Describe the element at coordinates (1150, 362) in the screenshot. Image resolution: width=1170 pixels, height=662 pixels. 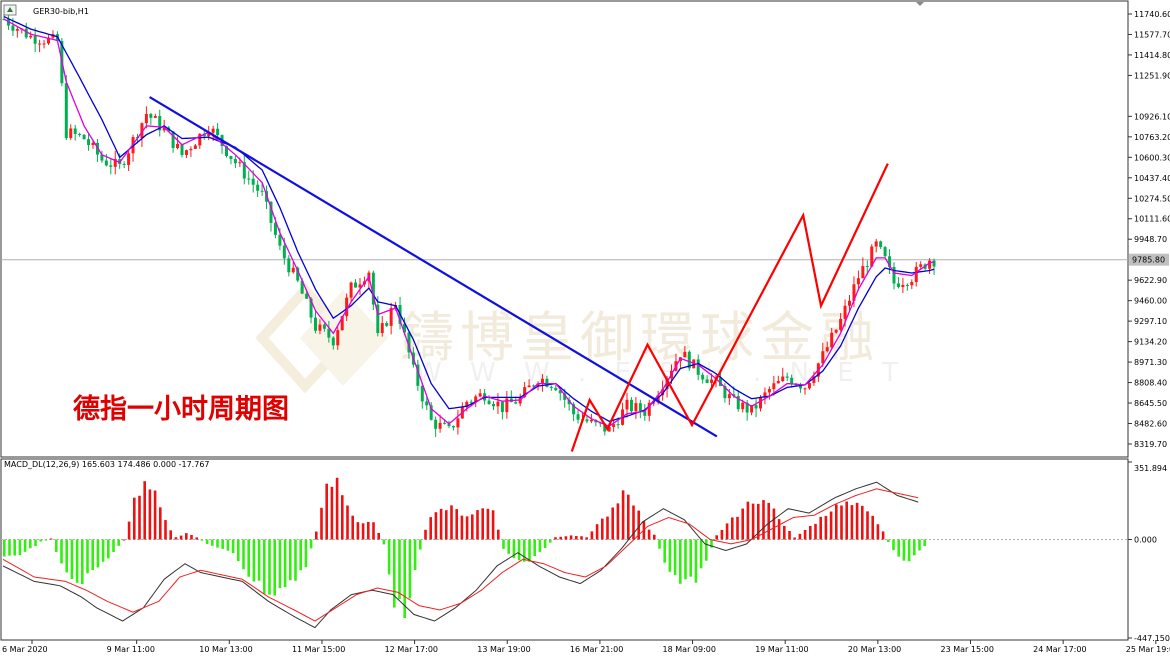
I see `price-tick-label: 8971.30` at that location.